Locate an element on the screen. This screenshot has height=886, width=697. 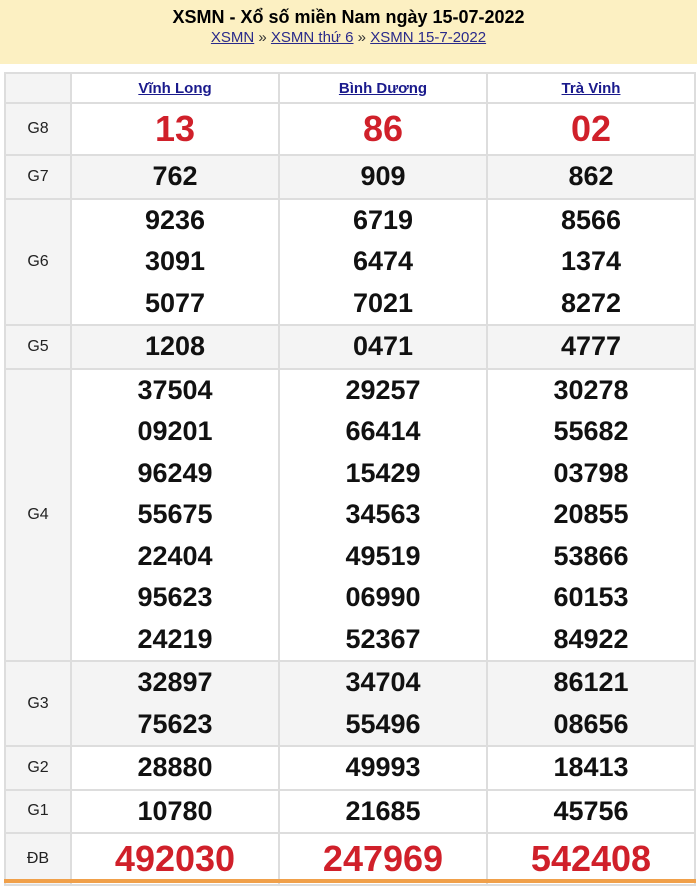
prize-cell: 45756 is located at coordinates (591, 811).